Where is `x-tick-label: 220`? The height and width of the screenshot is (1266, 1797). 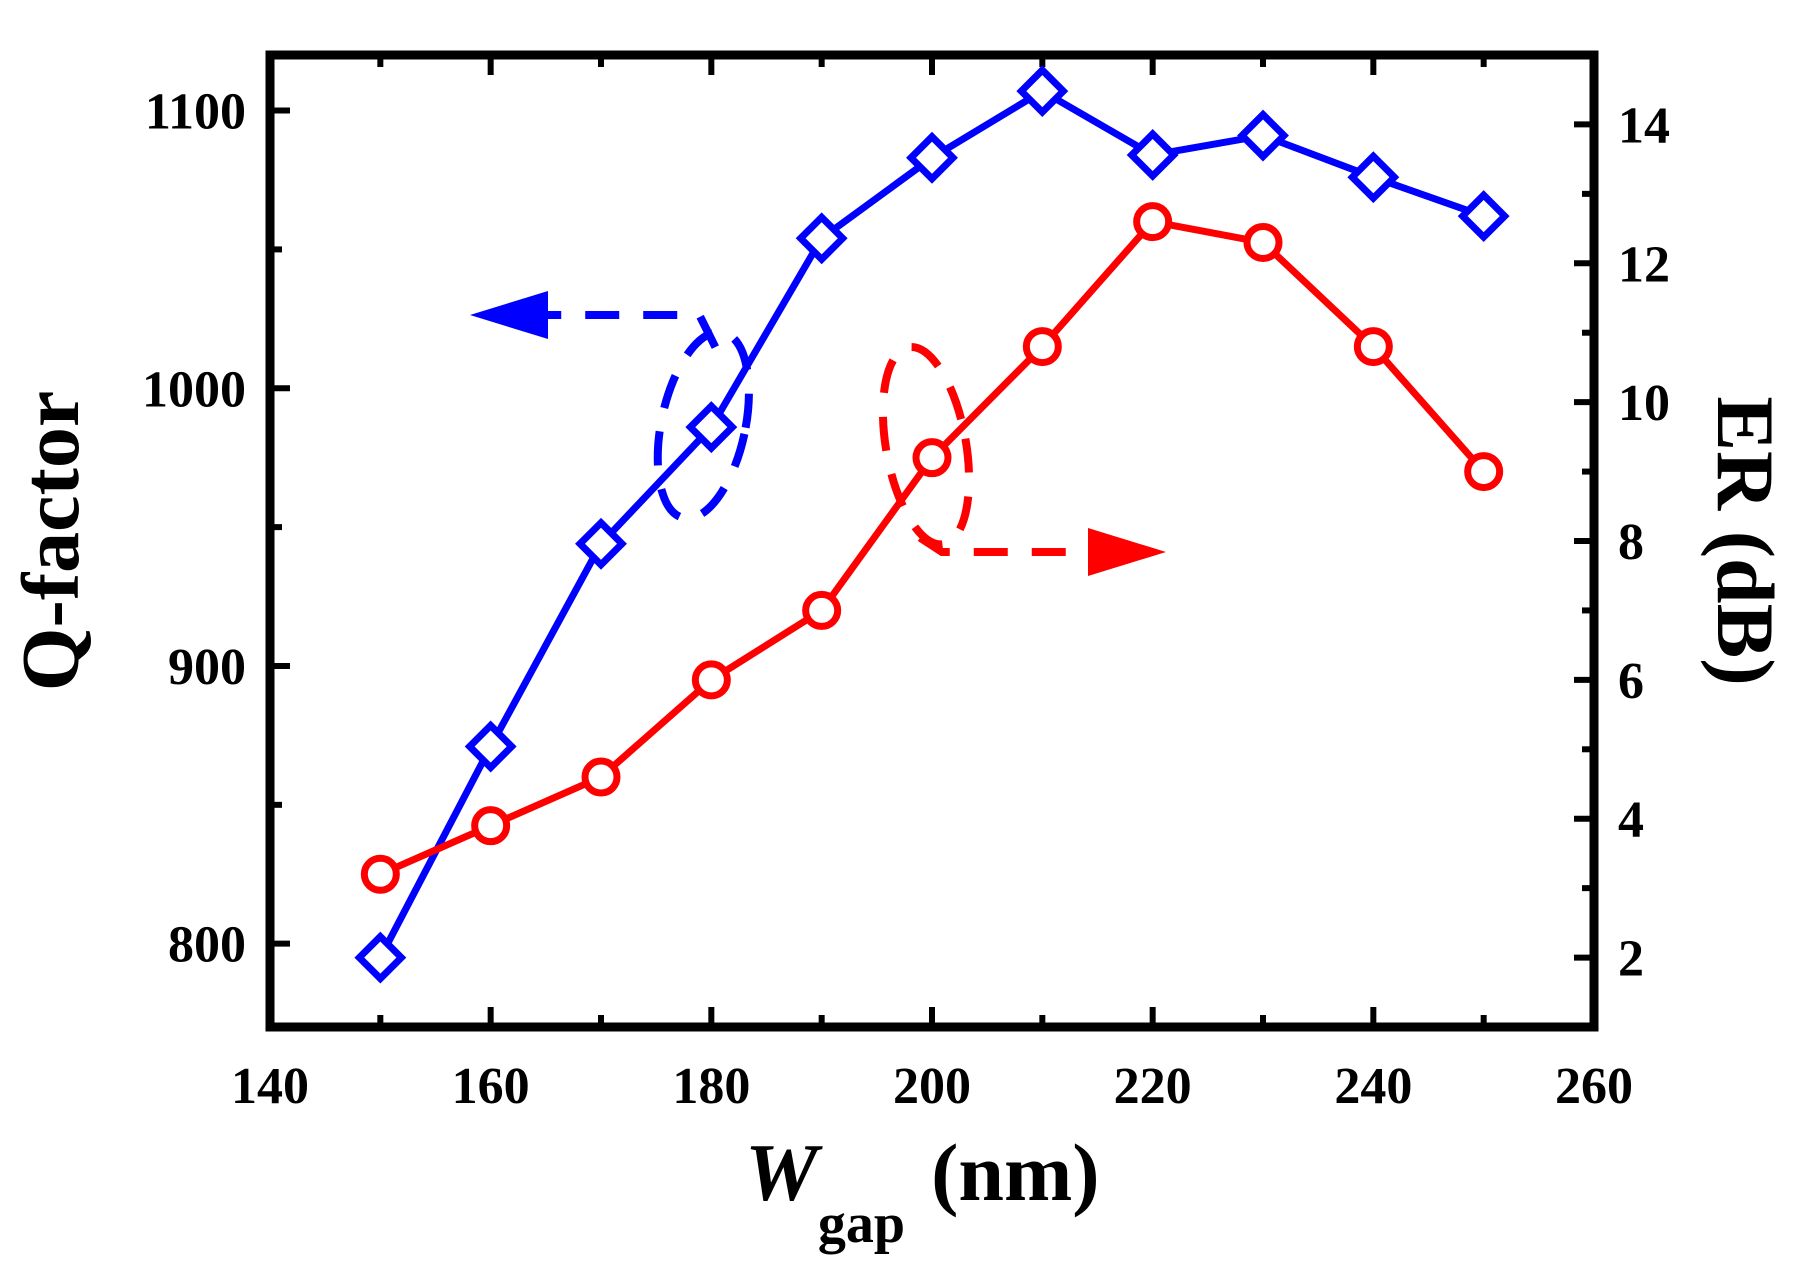
x-tick-label: 220 is located at coordinates (1153, 1086).